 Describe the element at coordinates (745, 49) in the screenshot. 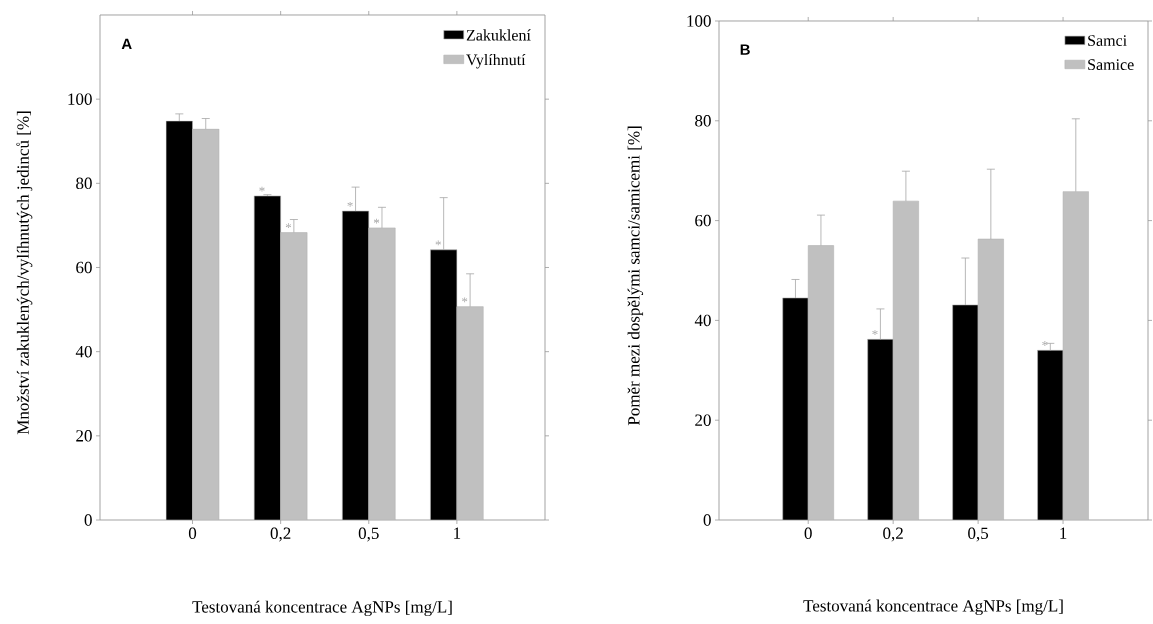

I see `text: B` at that location.